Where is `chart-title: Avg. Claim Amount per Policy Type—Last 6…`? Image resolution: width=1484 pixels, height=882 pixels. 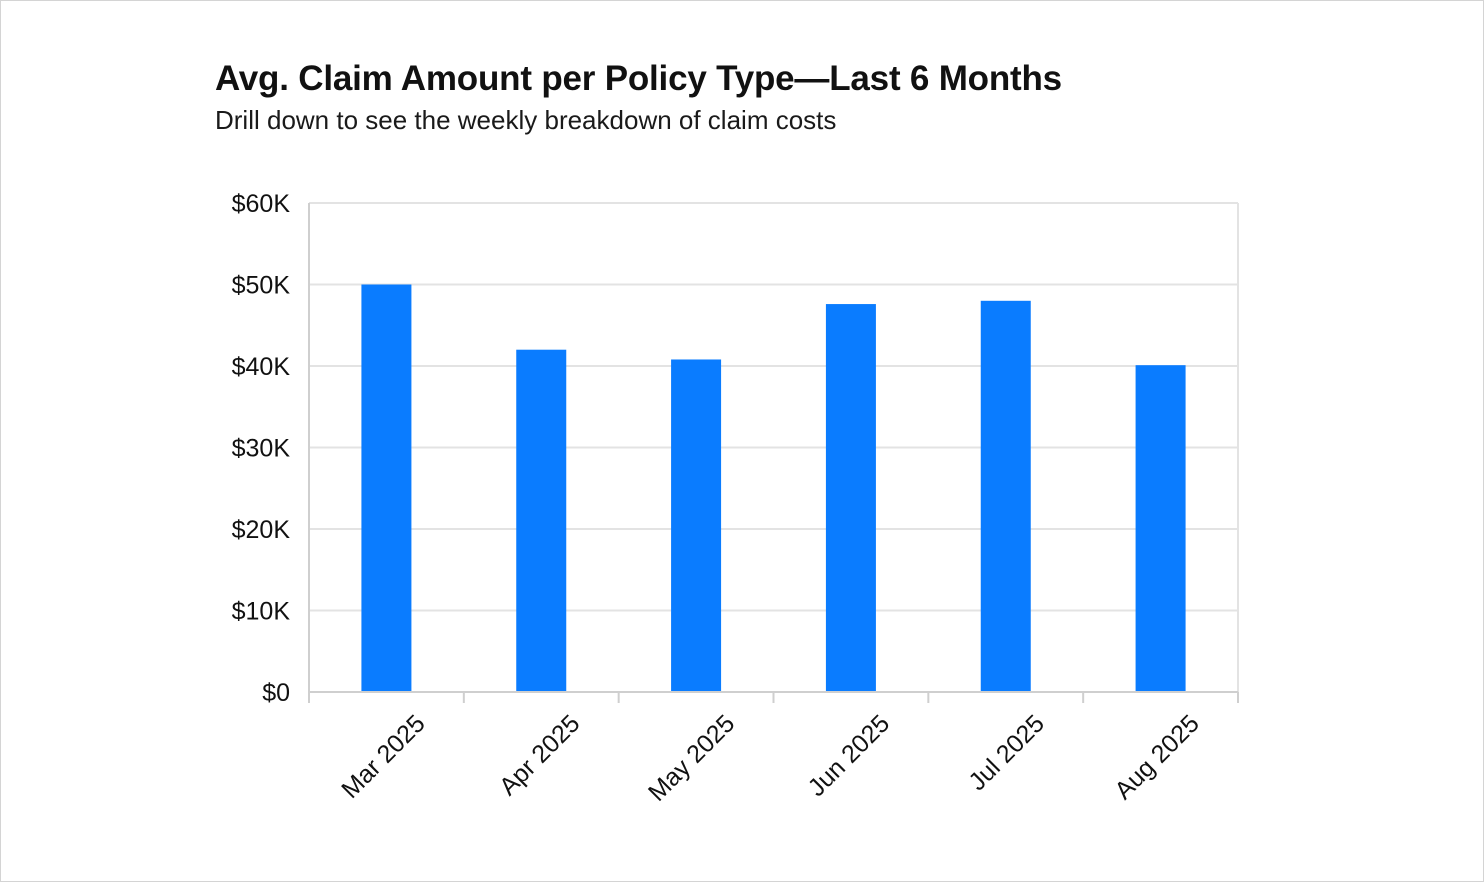 chart-title: Avg. Claim Amount per Policy Type—Last 6… is located at coordinates (638, 78).